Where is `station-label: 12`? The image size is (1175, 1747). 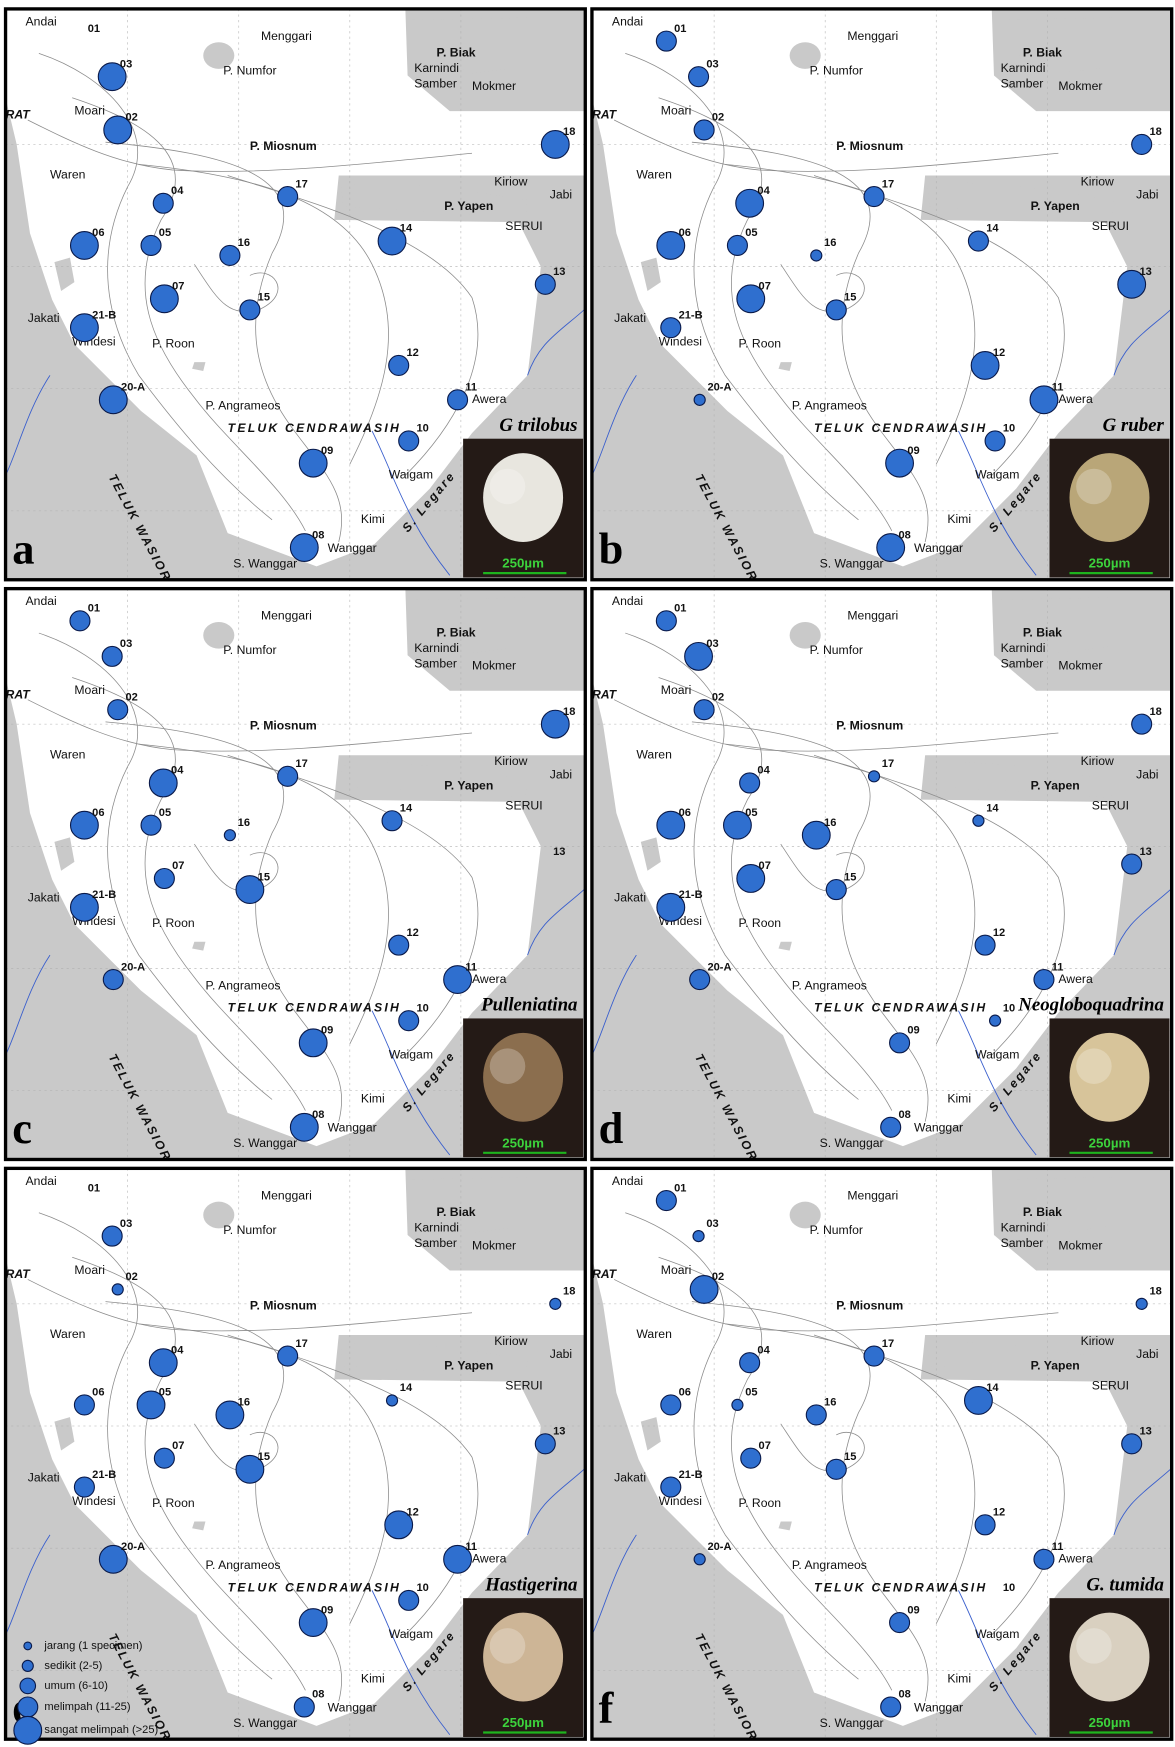
station-label: 12 is located at coordinates (999, 1513).